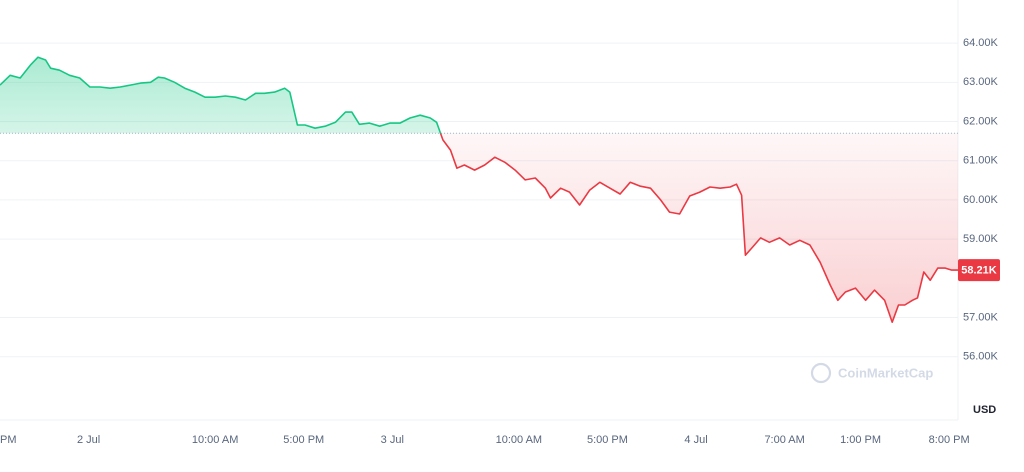  I want to click on y-tick-label: 56.00K, so click(981, 357).